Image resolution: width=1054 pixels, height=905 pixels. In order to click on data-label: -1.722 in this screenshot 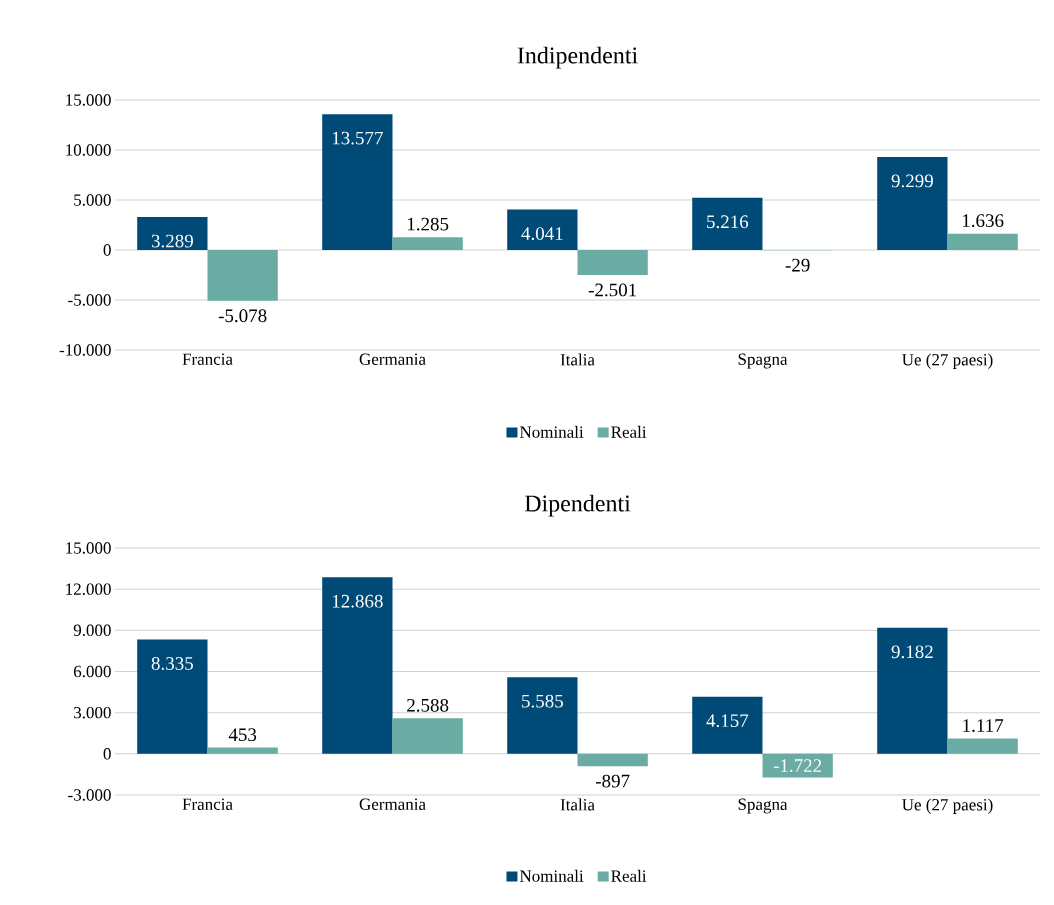, I will do `click(797, 766)`.